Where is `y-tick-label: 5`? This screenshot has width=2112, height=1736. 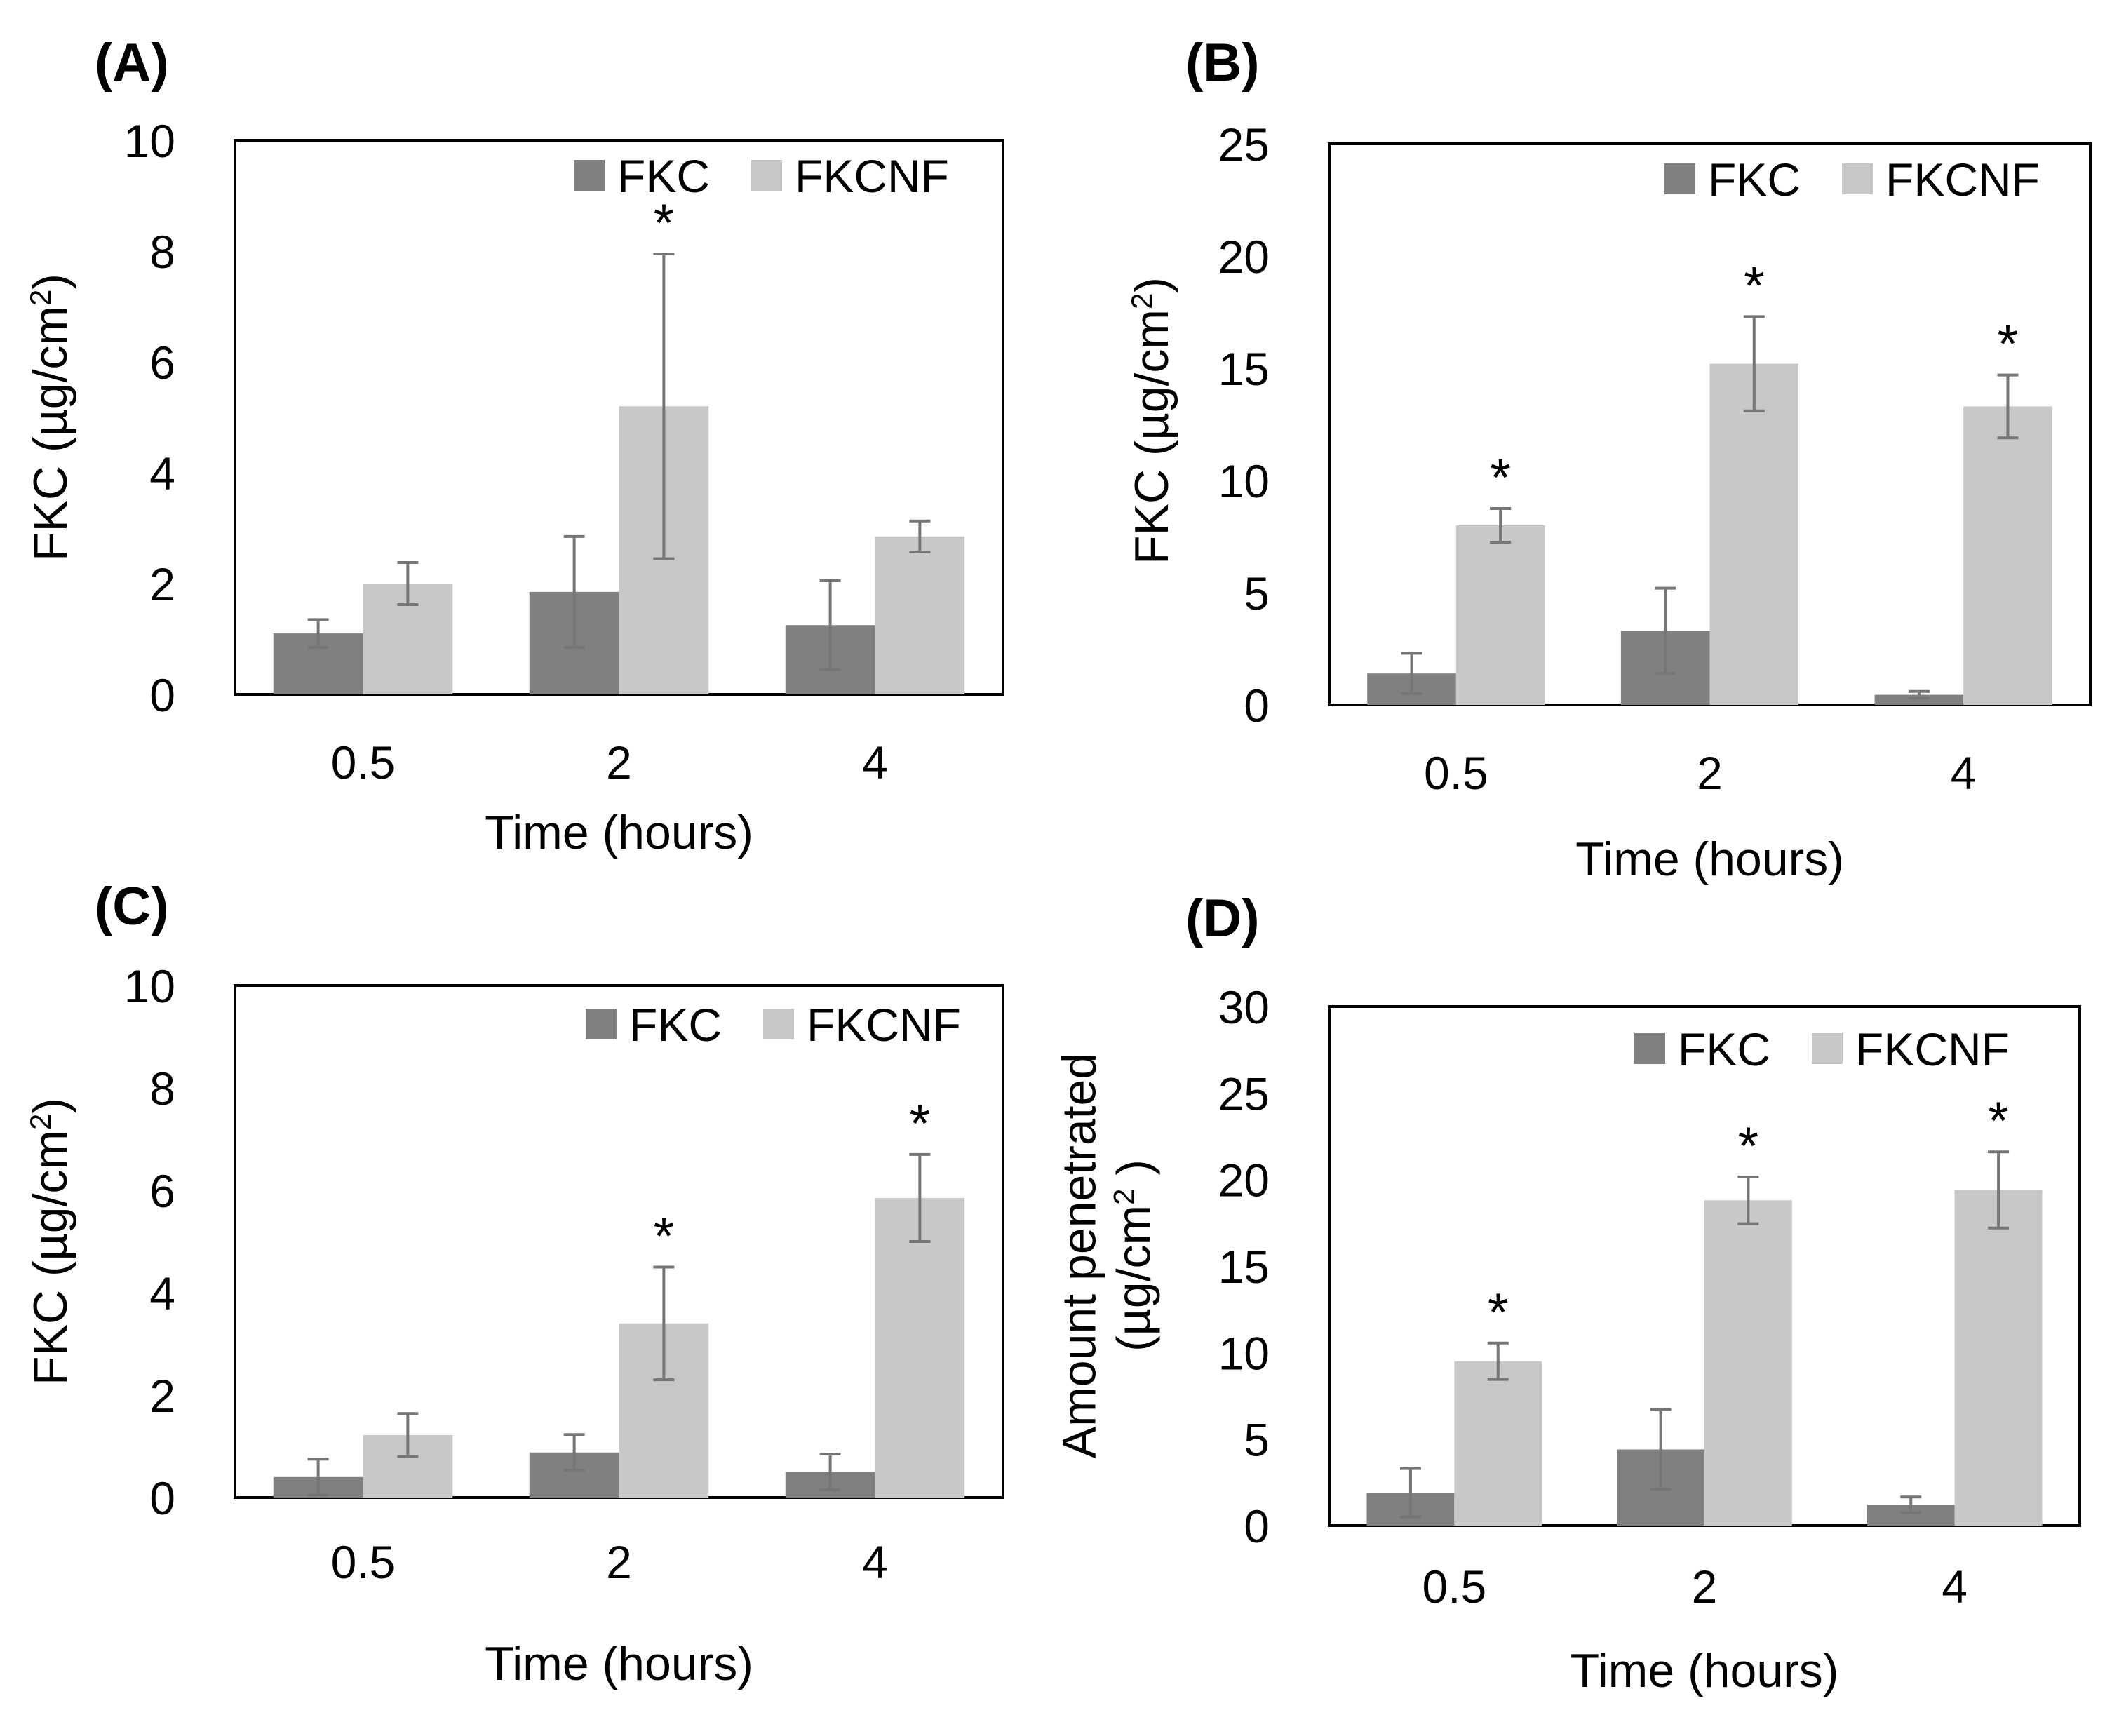 y-tick-label: 5 is located at coordinates (1257, 593).